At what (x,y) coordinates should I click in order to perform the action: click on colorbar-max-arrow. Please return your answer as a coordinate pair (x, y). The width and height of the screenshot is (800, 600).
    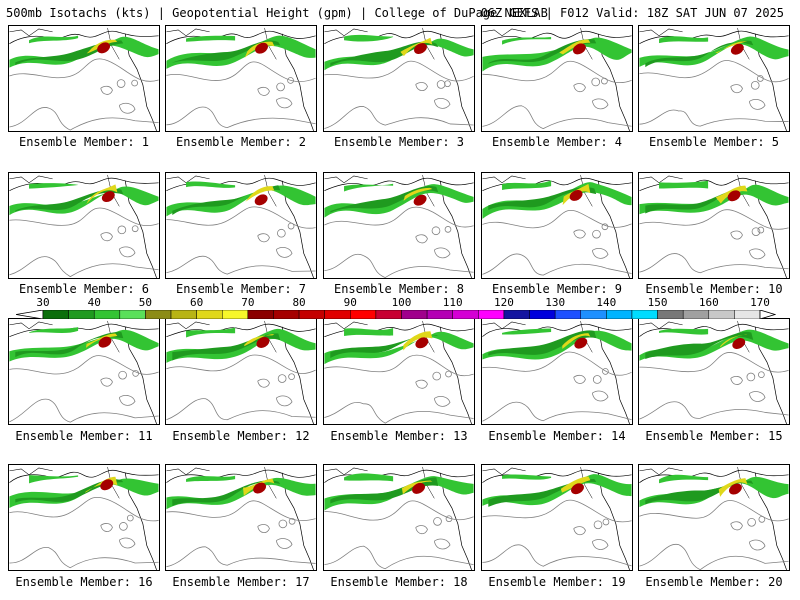
    Looking at the image, I should click on (767, 314).